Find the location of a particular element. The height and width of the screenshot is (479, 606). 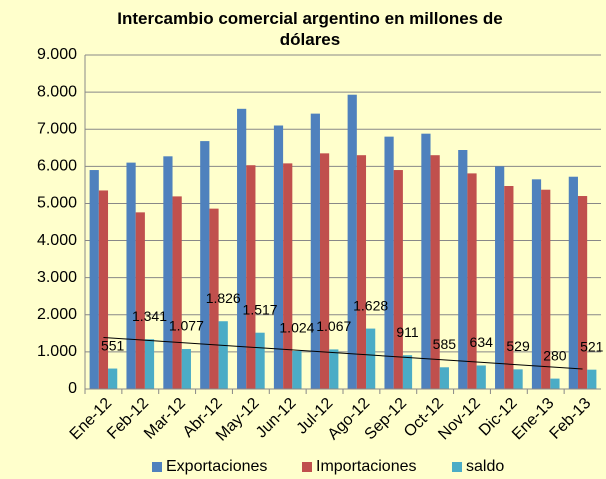

y-tick-label: 4.000 is located at coordinates (57, 240).